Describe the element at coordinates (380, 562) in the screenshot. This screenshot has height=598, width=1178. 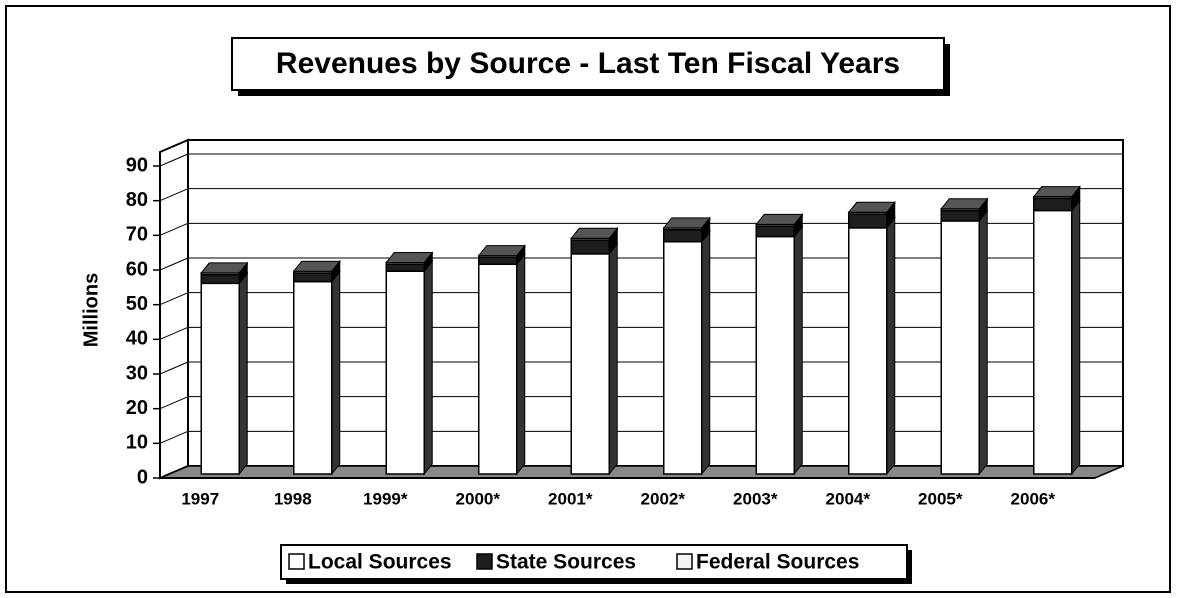
I see `legend-label: Local Sources` at that location.